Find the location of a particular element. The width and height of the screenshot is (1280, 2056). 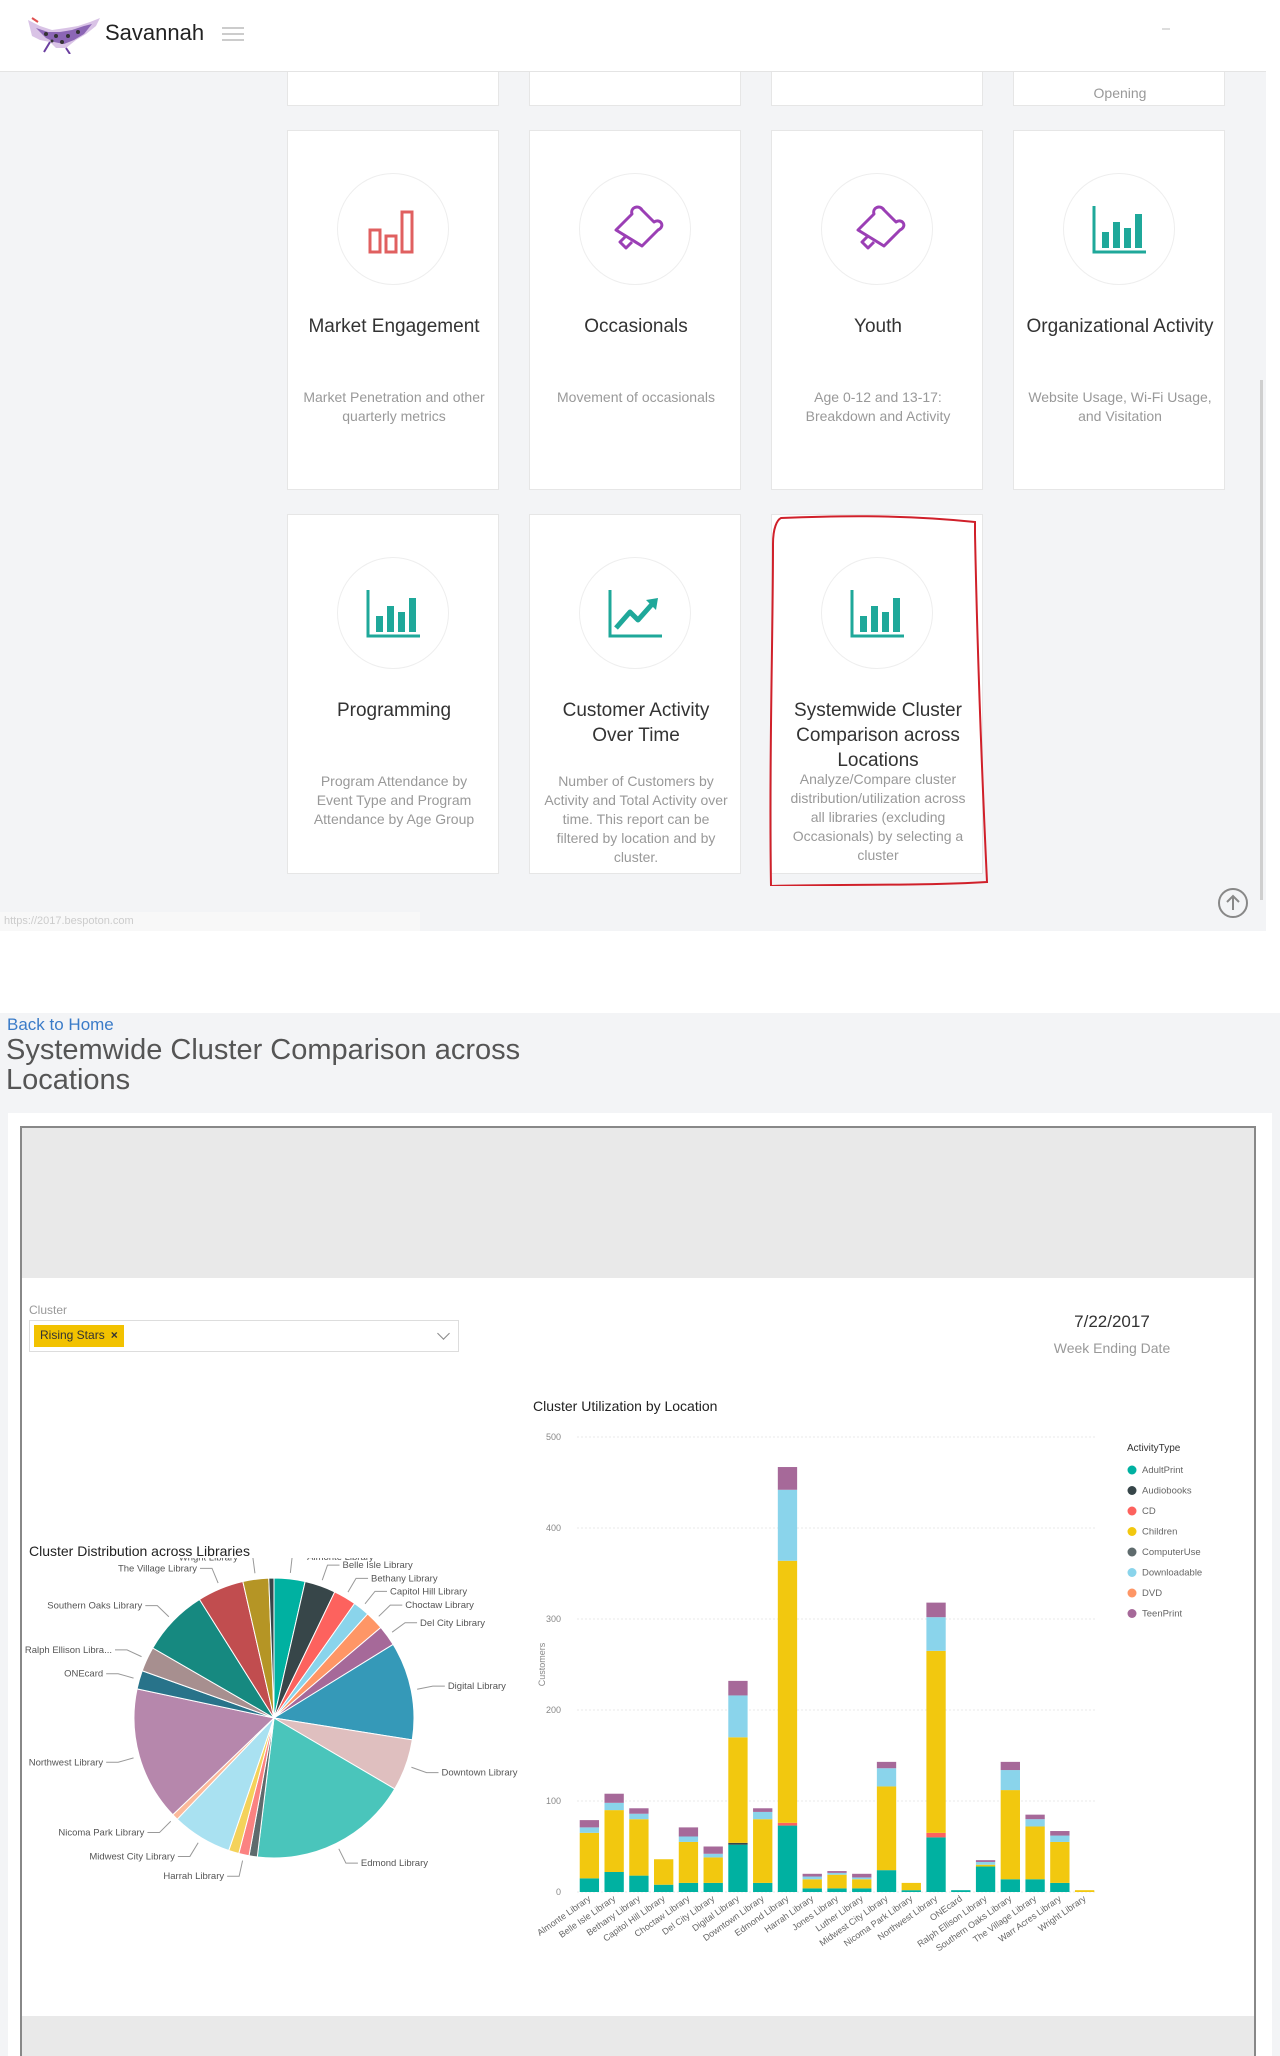

back-to-home-link: Back to Home is located at coordinates (60, 1024).